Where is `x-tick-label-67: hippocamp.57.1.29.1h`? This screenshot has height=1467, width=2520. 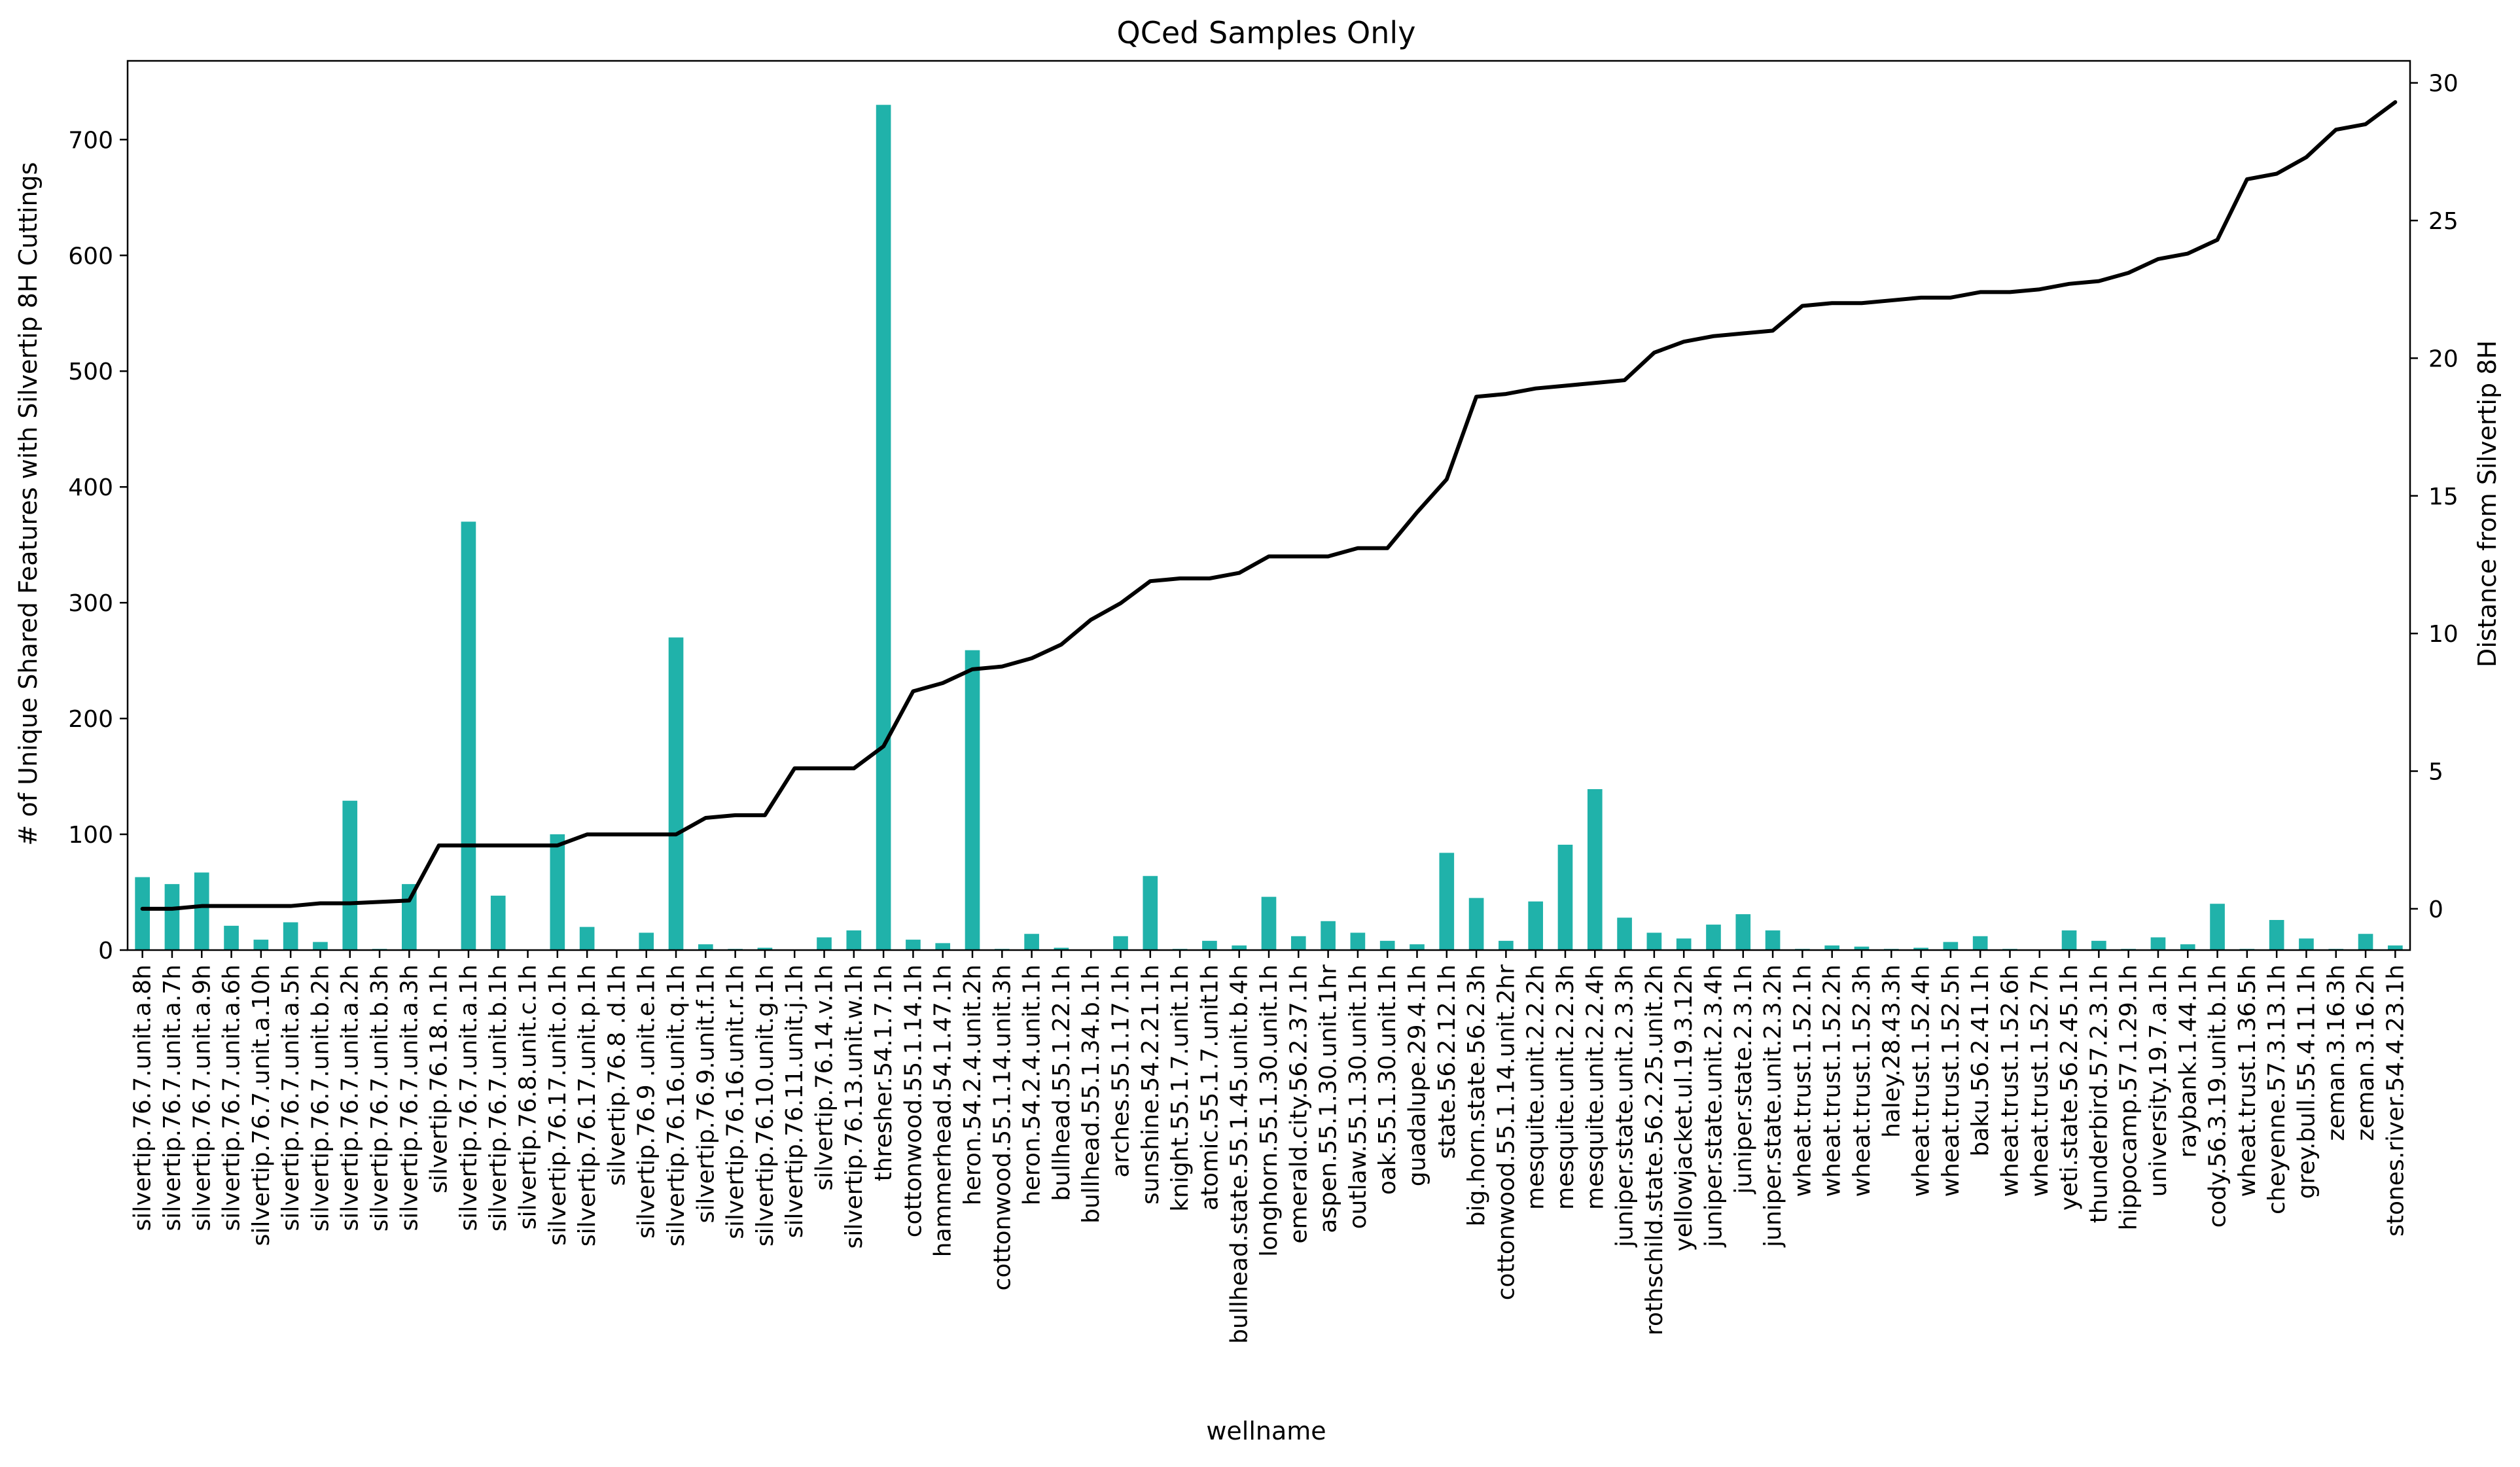
x-tick-label-67: hippocamp.57.1.29.1h is located at coordinates (2129, 1097).